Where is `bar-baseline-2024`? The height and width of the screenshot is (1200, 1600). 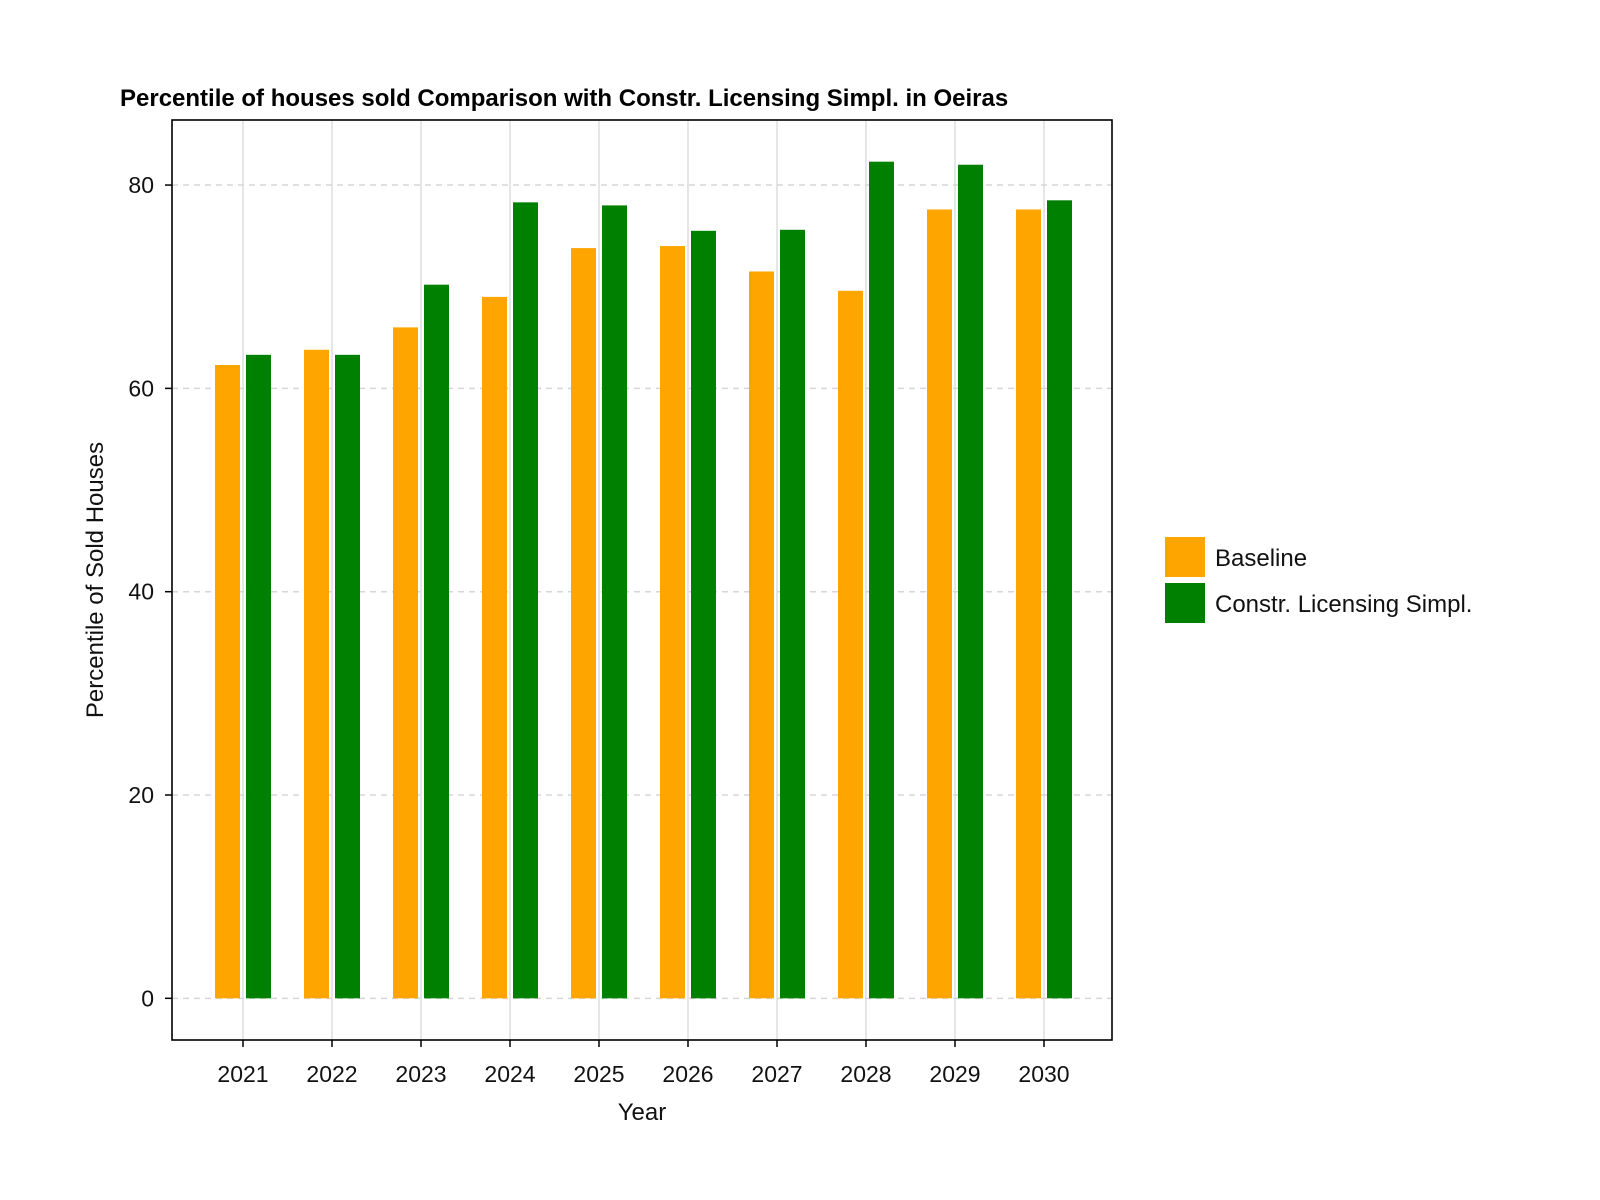 bar-baseline-2024 is located at coordinates (494, 647).